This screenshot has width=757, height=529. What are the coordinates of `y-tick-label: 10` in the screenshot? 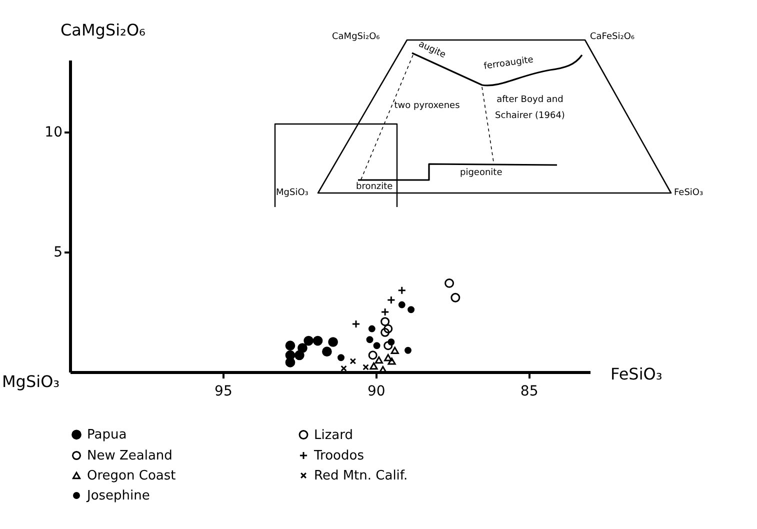 It's located at (53, 132).